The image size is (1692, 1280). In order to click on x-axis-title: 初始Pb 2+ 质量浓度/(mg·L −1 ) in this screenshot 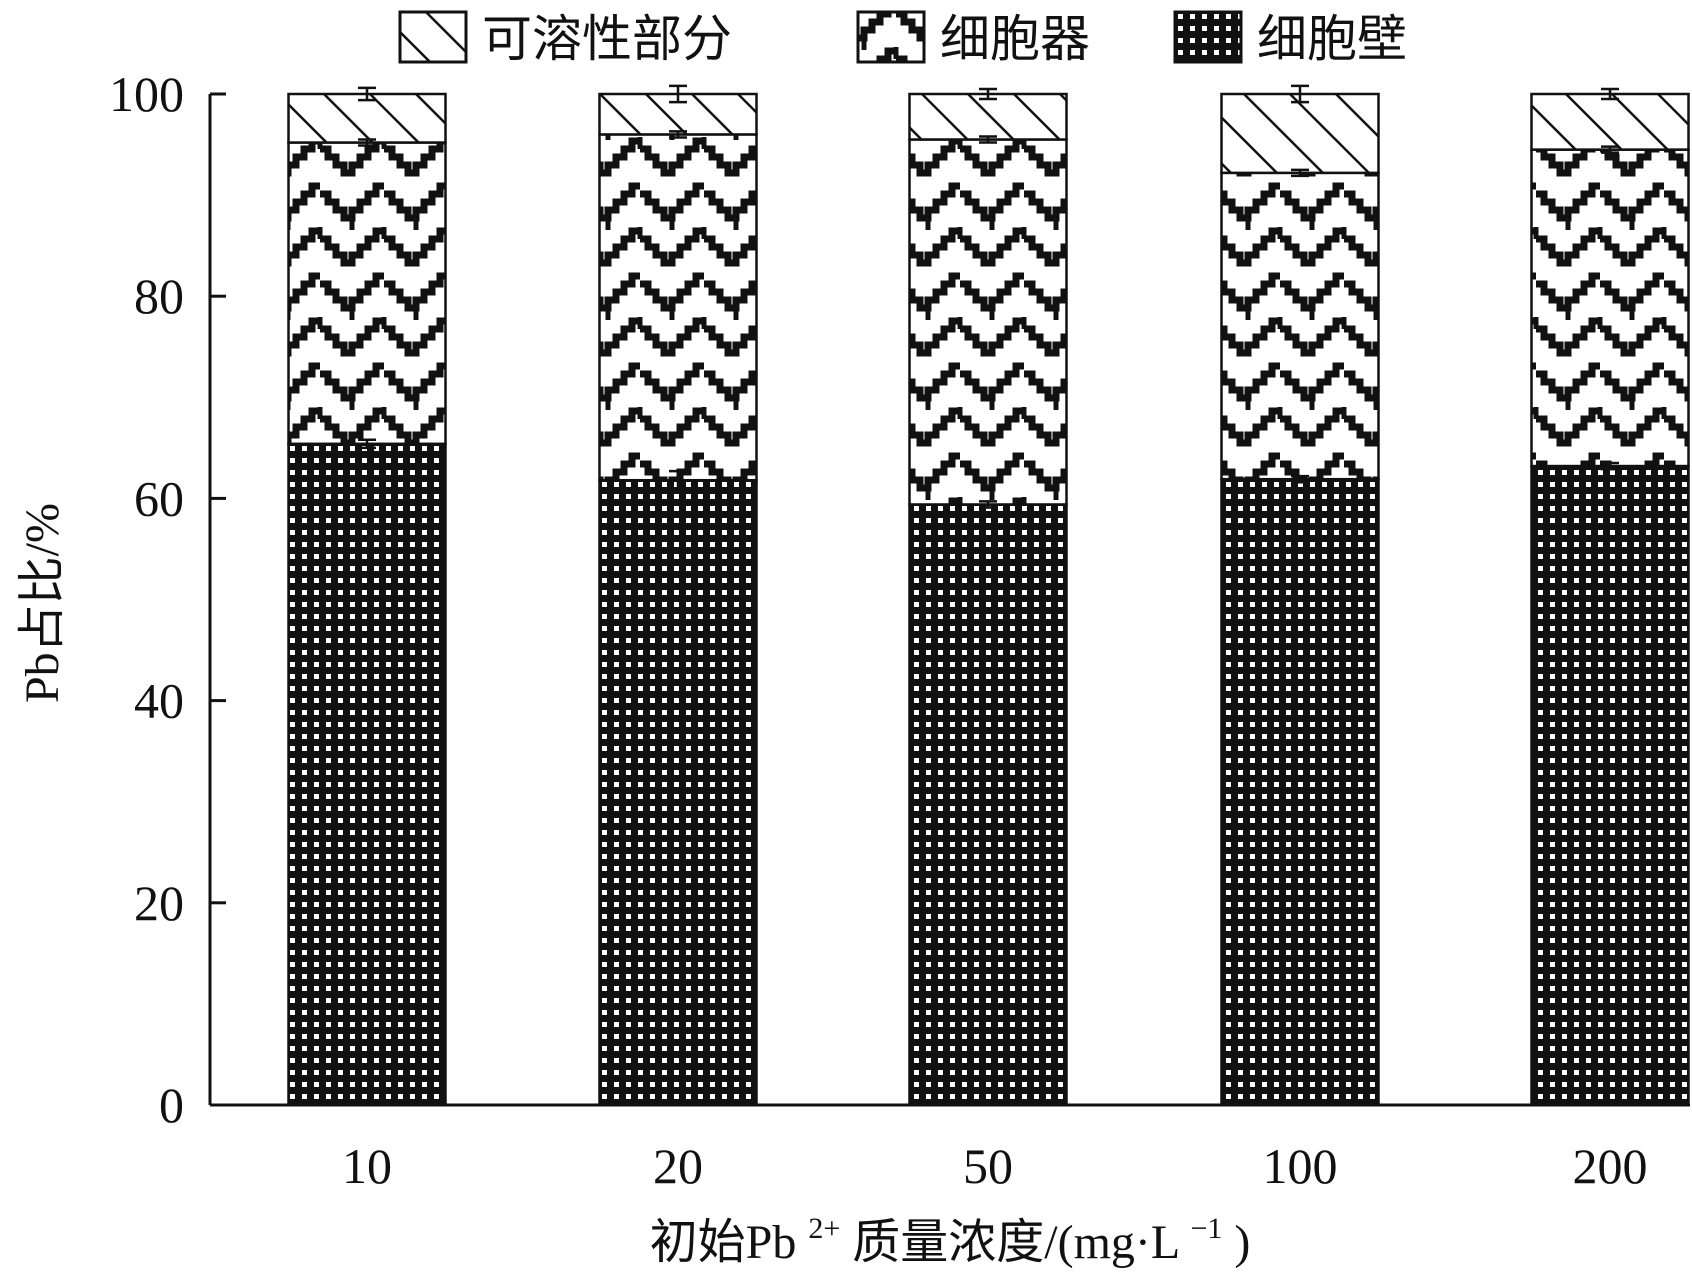, I will do `click(950, 1232)`.